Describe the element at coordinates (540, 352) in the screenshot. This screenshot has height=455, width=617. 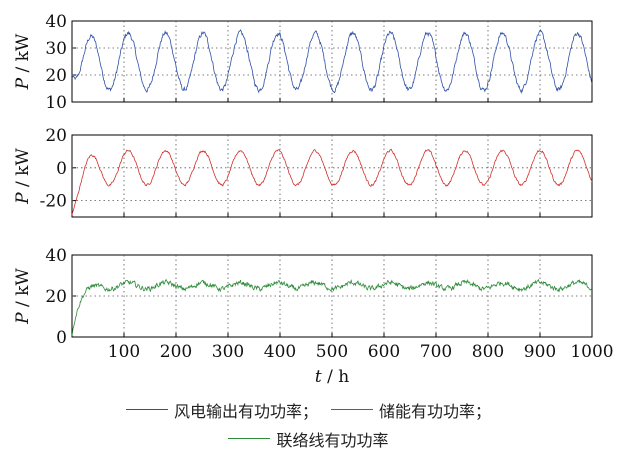
I see `xtick-label-900: 900` at that location.